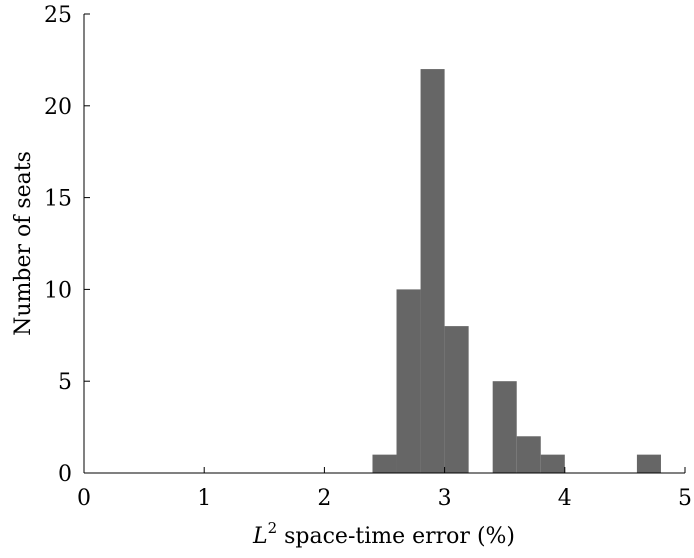 This screenshot has width=694, height=558. What do you see at coordinates (65, 382) in the screenshot?
I see `y-tick-label: 5` at bounding box center [65, 382].